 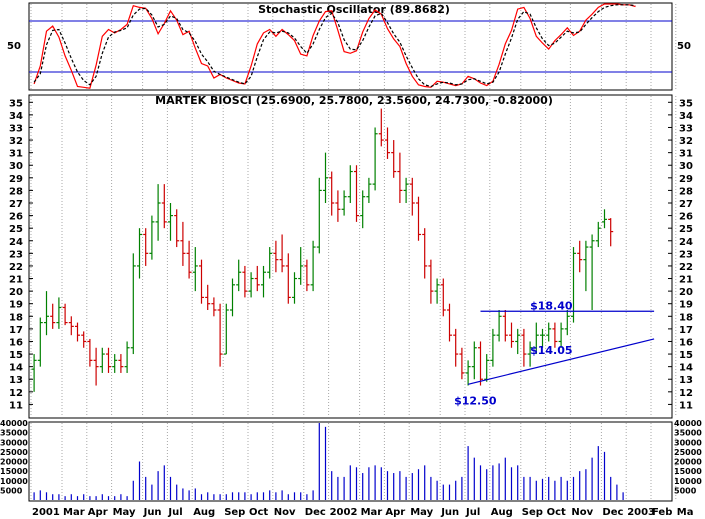 I want to click on volume-tick-right: 40000, so click(x=688, y=423).